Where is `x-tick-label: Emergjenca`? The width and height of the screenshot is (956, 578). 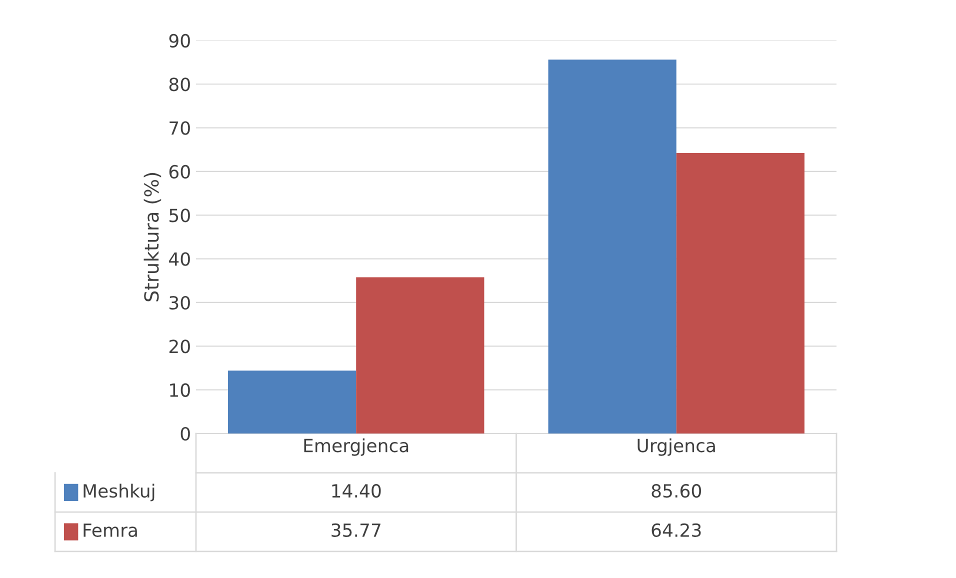
x-tick-label: Emergjenca is located at coordinates (356, 447).